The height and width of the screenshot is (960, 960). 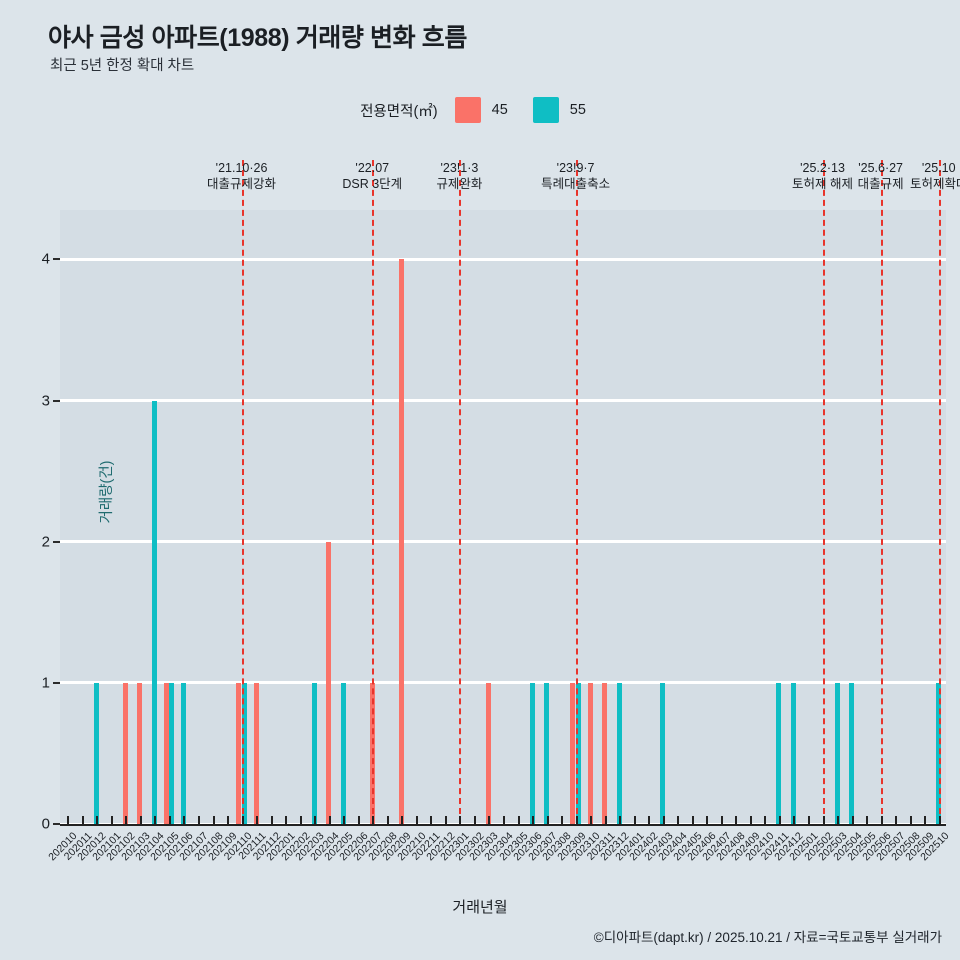 What do you see at coordinates (576, 184) in the screenshot?
I see `event-text-202309: 특례대출축소` at bounding box center [576, 184].